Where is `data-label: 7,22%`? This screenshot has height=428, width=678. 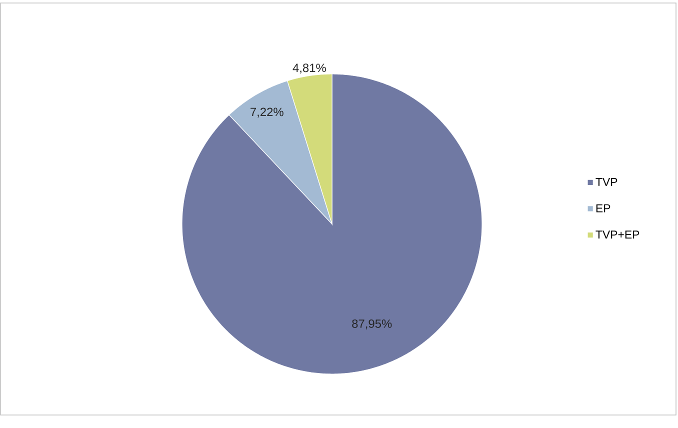 data-label: 7,22% is located at coordinates (267, 113).